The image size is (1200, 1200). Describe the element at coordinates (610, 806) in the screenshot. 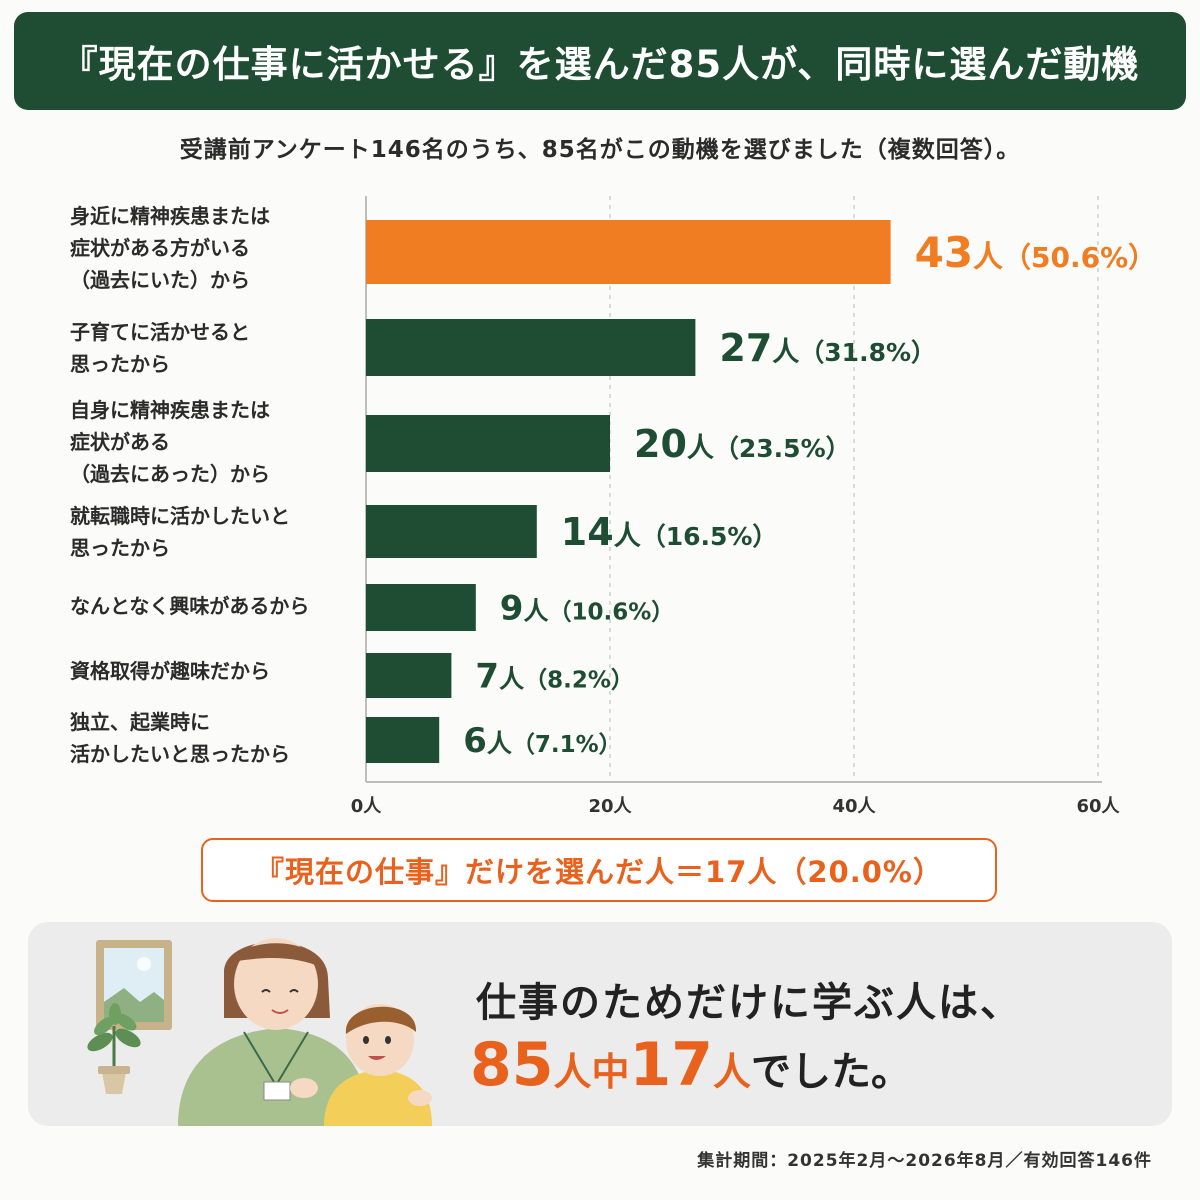

I see `x-tick-label-20: 20人` at that location.